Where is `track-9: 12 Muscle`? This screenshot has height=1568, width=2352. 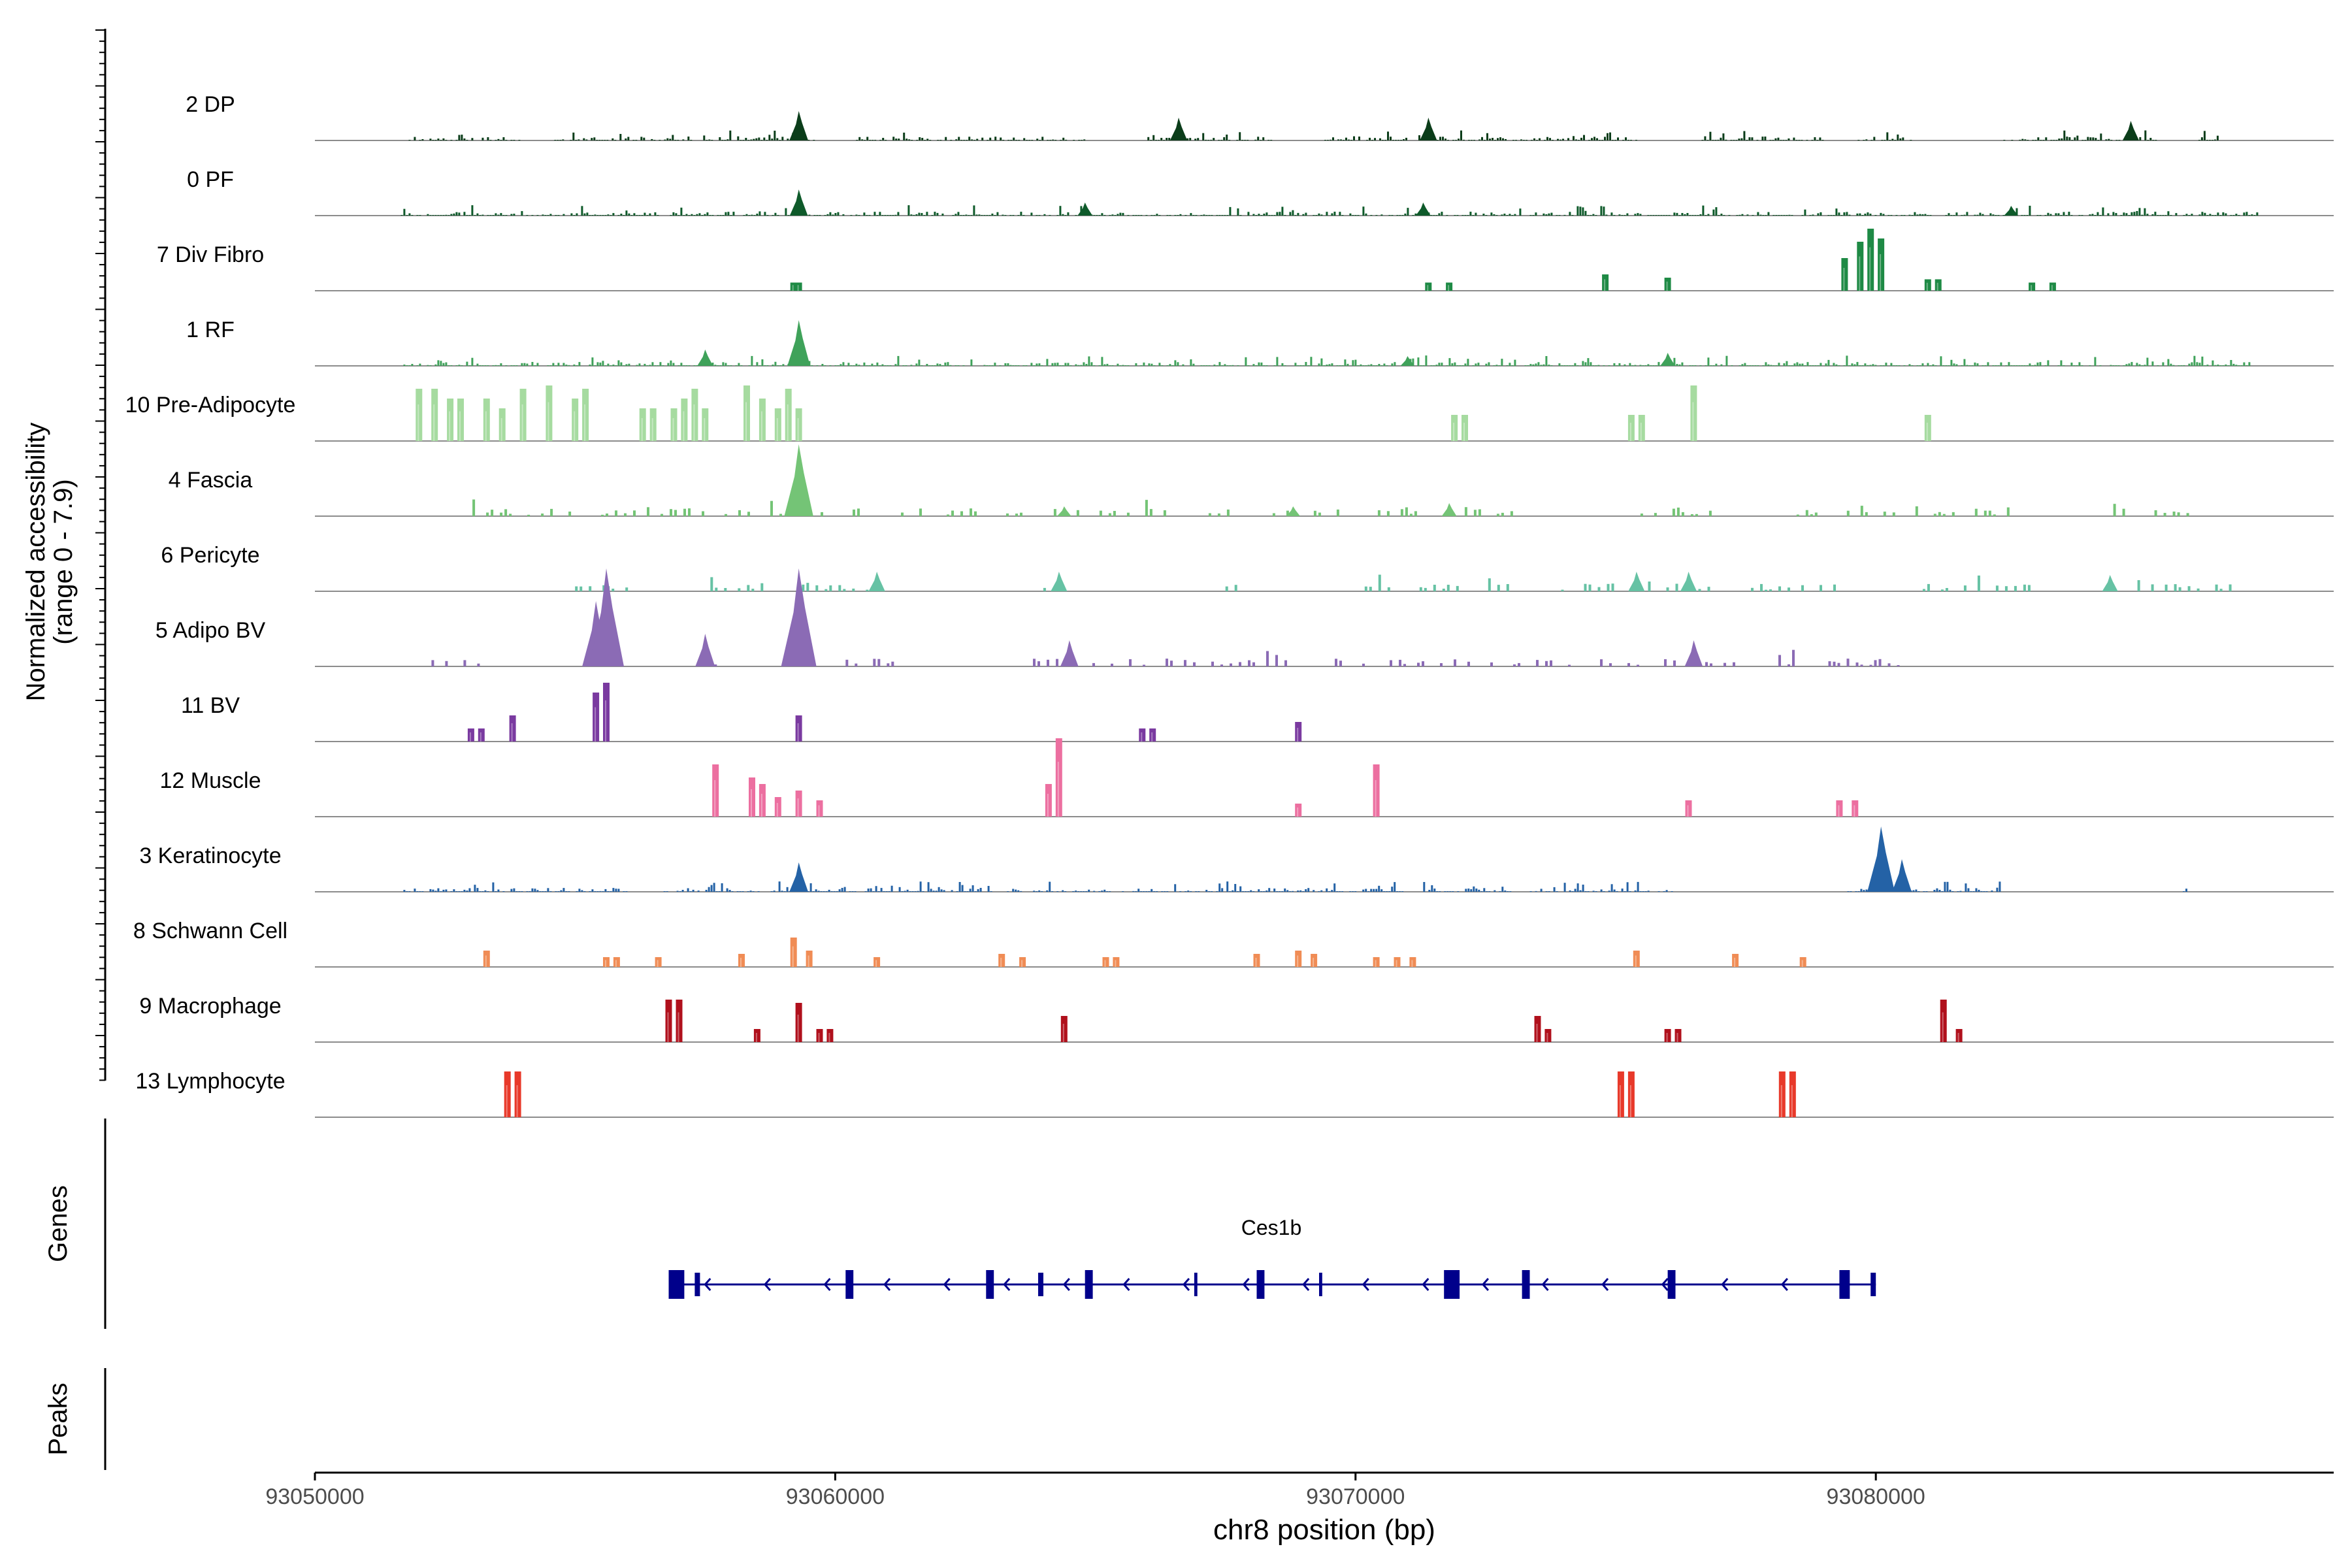 track-9: 12 Muscle is located at coordinates (1247, 777).